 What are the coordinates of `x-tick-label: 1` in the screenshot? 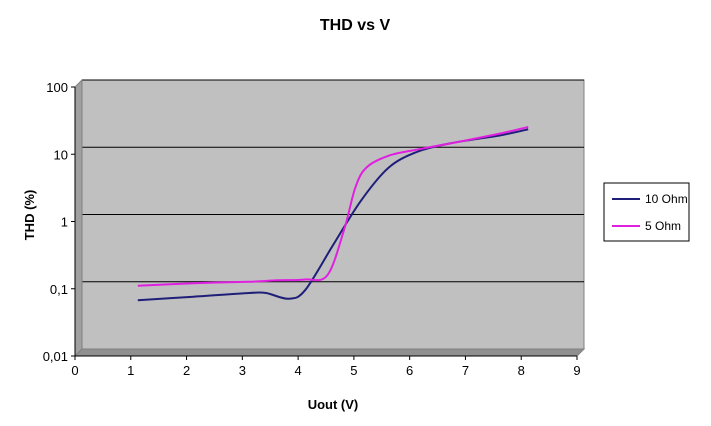 It's located at (130, 370).